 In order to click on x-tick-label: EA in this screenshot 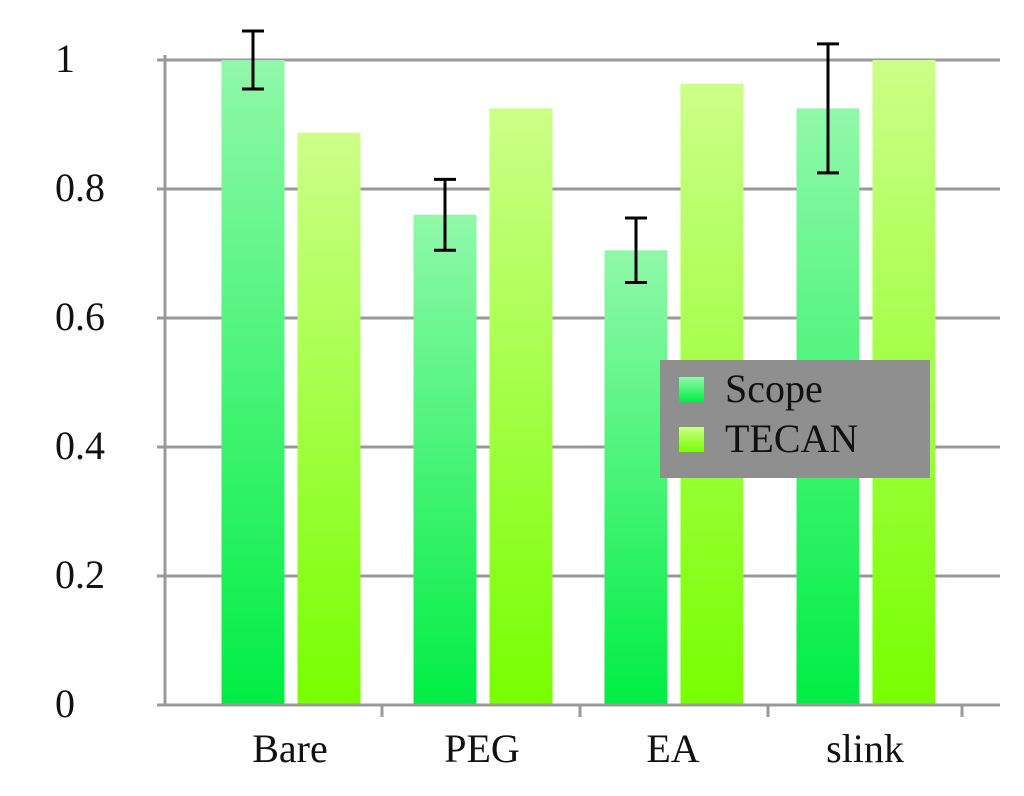, I will do `click(672, 748)`.